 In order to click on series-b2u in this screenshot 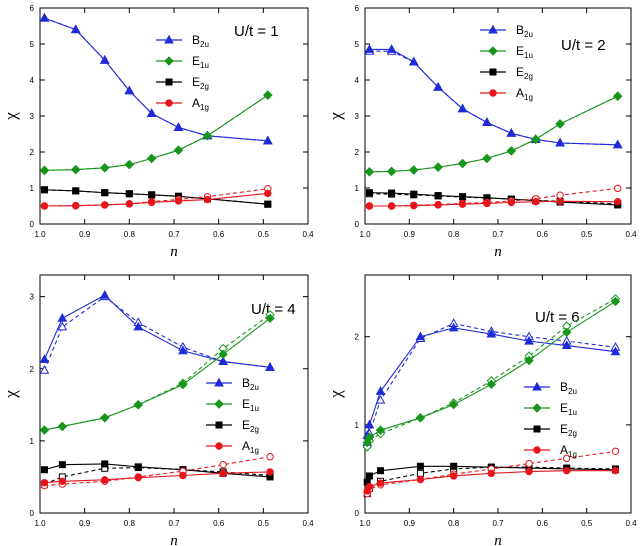, I will do `click(157, 331)`.